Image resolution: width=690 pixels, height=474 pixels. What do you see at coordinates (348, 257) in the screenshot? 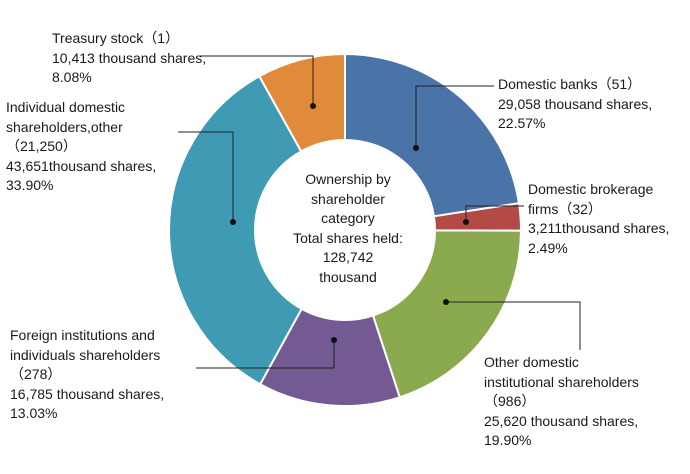
I see `center-line: 128,742` at bounding box center [348, 257].